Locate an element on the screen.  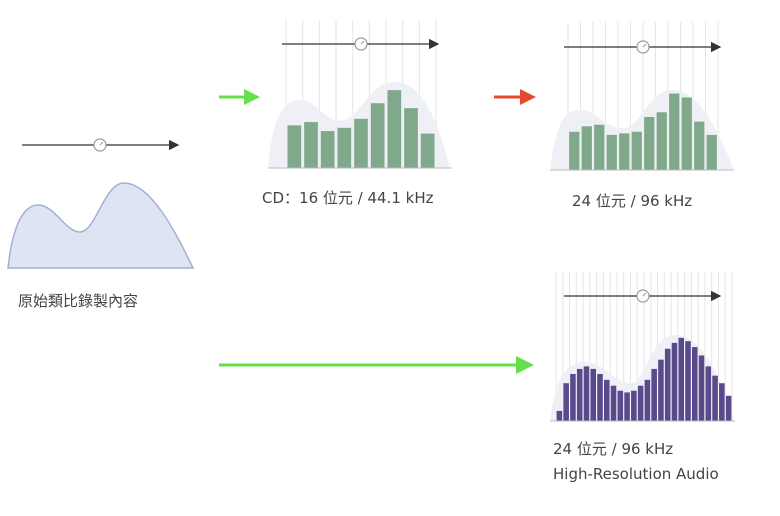
cd-sample-bars is located at coordinates (361, 129).